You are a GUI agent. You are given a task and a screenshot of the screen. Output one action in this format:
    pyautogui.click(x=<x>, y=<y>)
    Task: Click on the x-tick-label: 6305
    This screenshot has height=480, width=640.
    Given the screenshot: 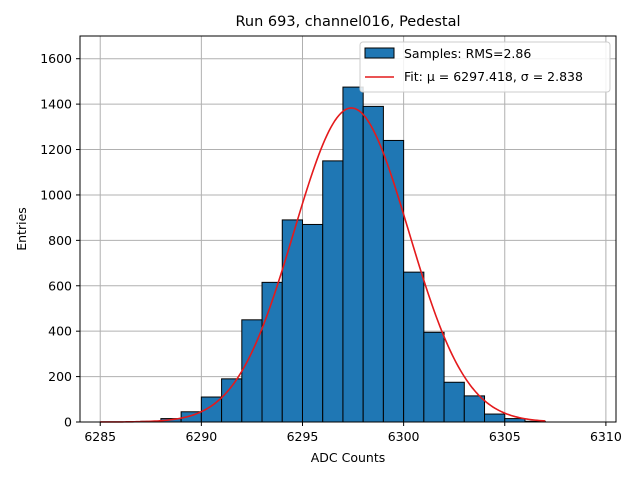 What is the action you would take?
    pyautogui.click(x=505, y=436)
    